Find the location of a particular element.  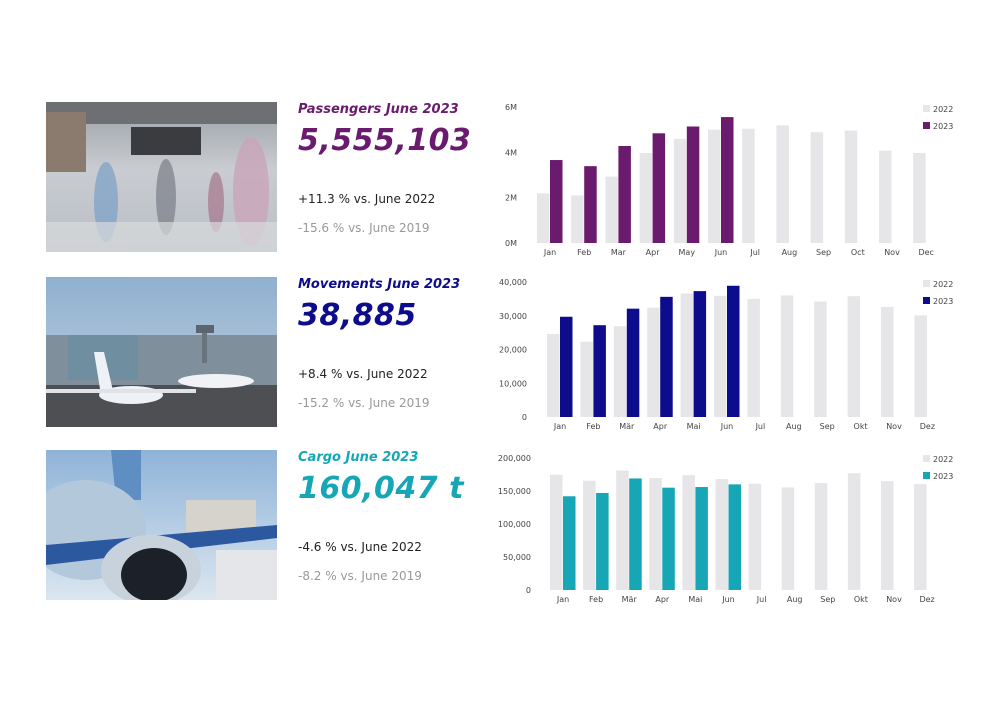

x-tick-label: Aug is located at coordinates (794, 426).